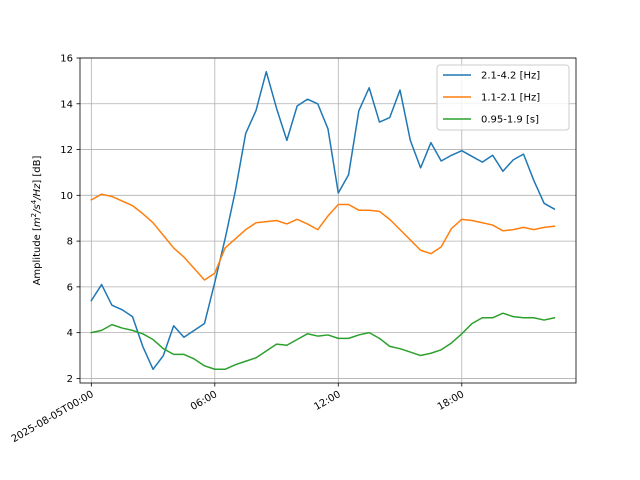  Describe the element at coordinates (66, 150) in the screenshot. I see `y-tick-label: 12` at that location.